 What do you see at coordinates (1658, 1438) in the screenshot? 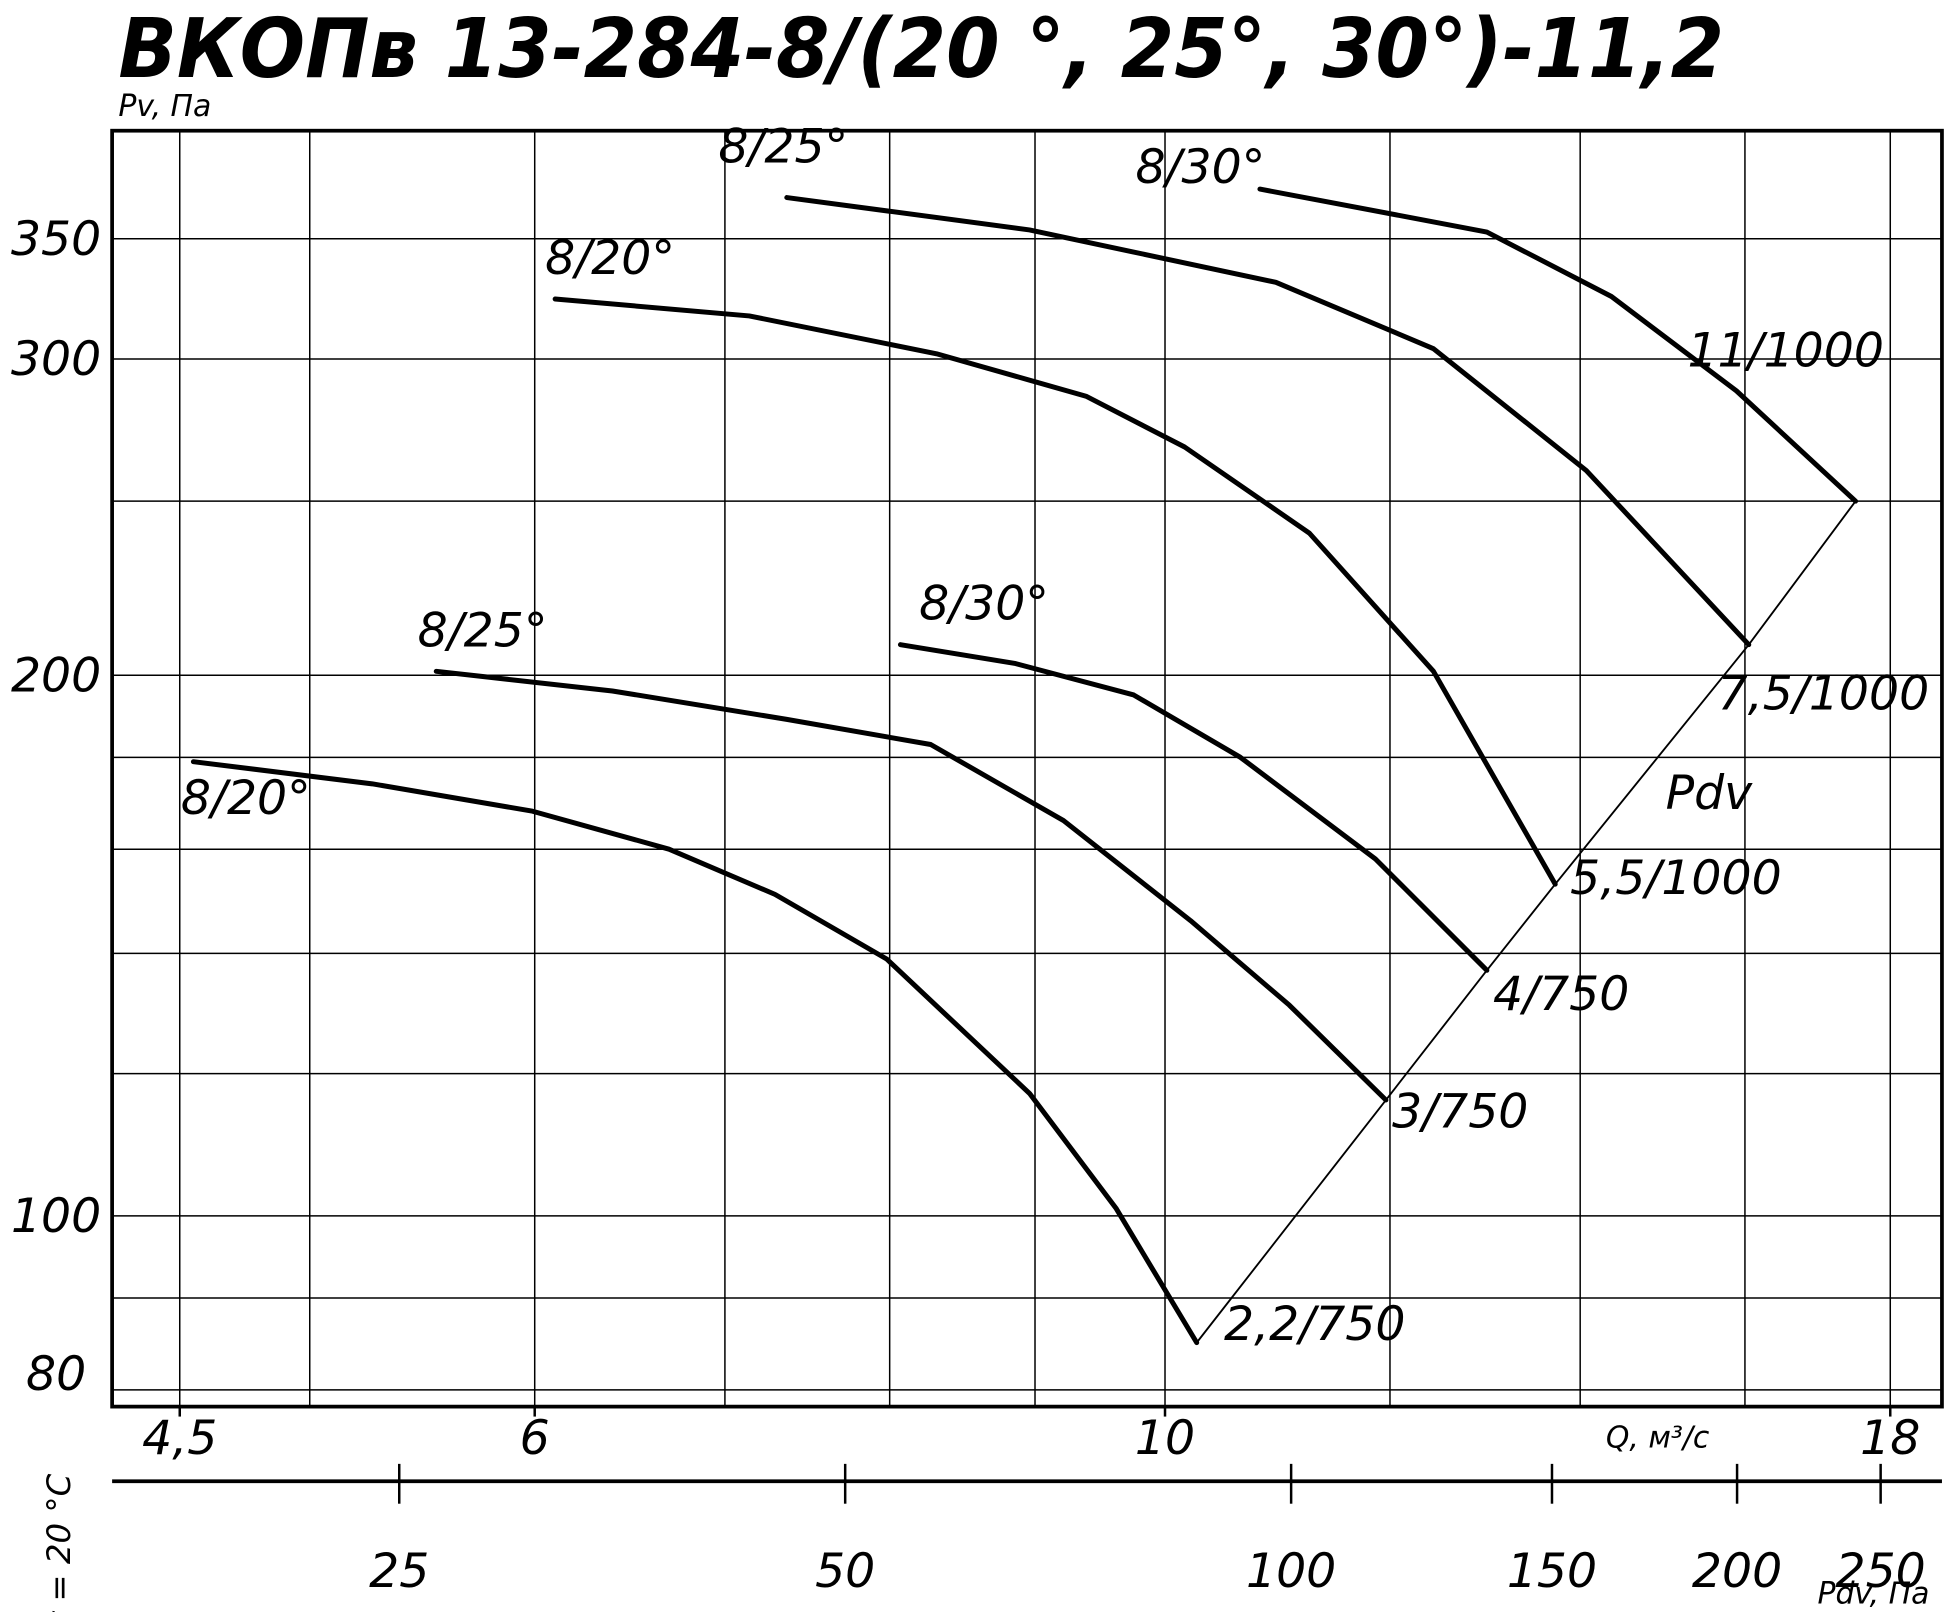
I see `x-axis-label: Q, м³/с` at bounding box center [1658, 1438].